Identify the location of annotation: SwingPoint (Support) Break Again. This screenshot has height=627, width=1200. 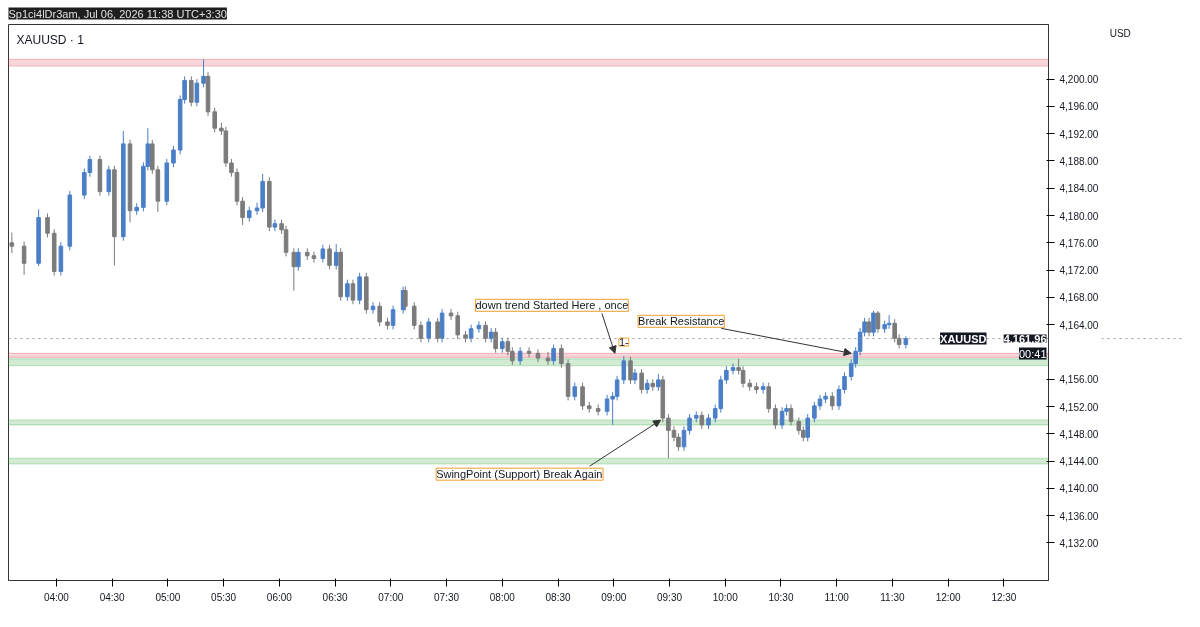
(519, 474).